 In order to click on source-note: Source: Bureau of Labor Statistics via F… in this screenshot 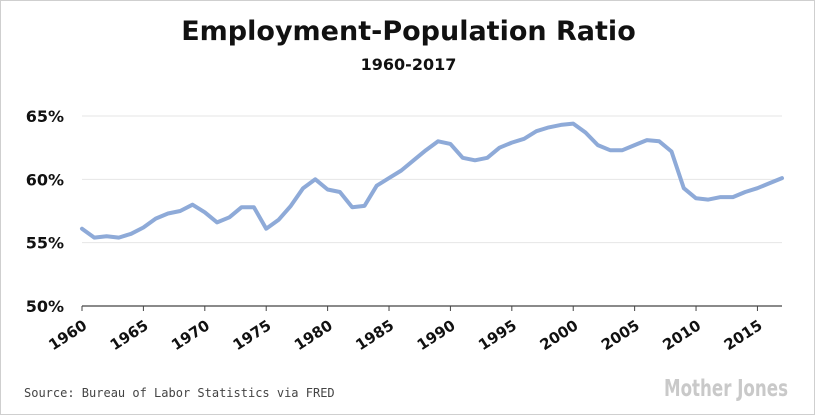, I will do `click(179, 393)`.